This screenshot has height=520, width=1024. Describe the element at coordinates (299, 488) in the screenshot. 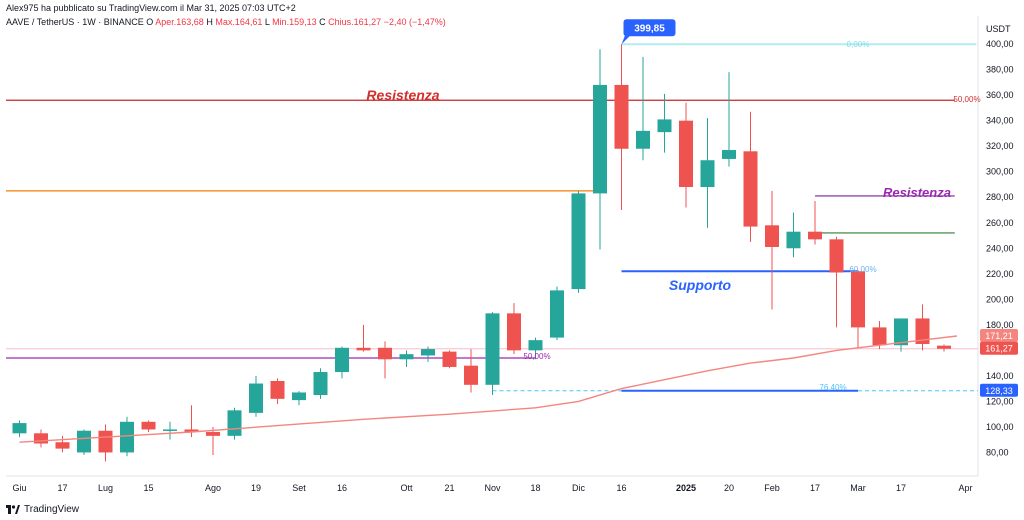

I see `x-tick-label: Set` at that location.